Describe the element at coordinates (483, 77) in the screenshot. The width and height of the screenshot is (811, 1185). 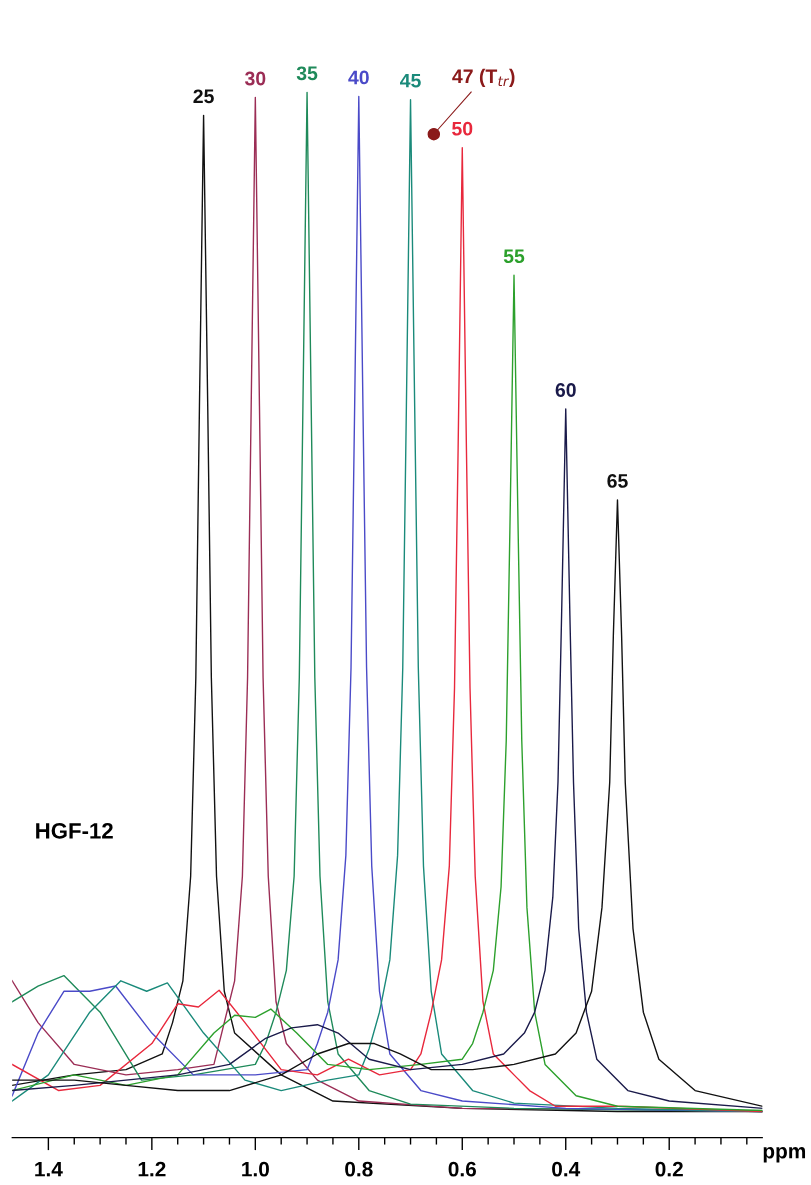
I see `annotation: 47 (T$_{tr}$)` at that location.